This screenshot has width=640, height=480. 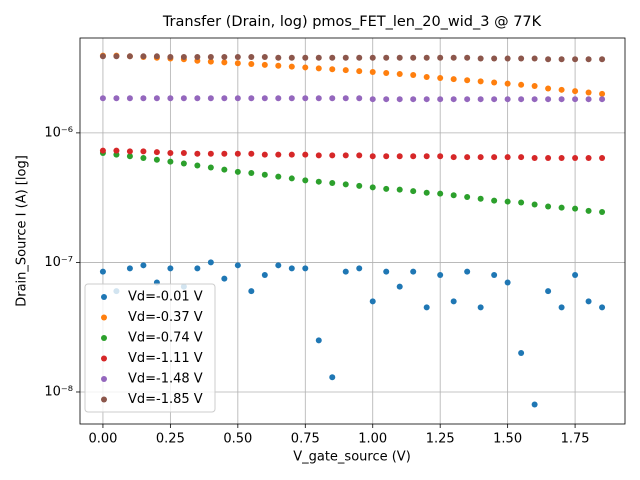 What do you see at coordinates (165, 358) in the screenshot?
I see `legend-label: Vd=-1.11 V` at bounding box center [165, 358].